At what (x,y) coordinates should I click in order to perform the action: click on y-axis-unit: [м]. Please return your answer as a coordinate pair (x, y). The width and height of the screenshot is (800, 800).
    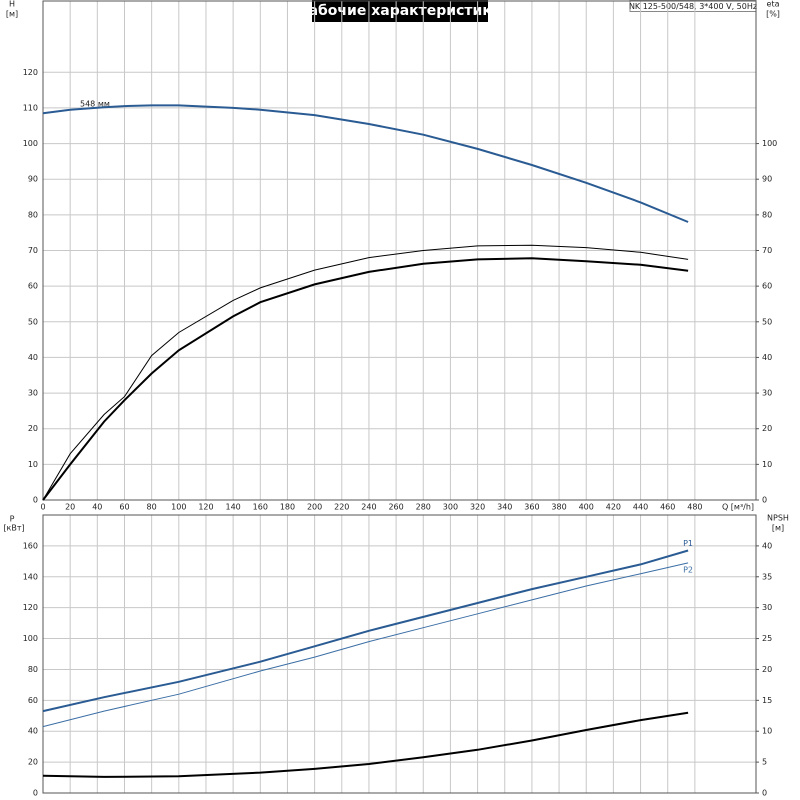
    Looking at the image, I should click on (12, 14).